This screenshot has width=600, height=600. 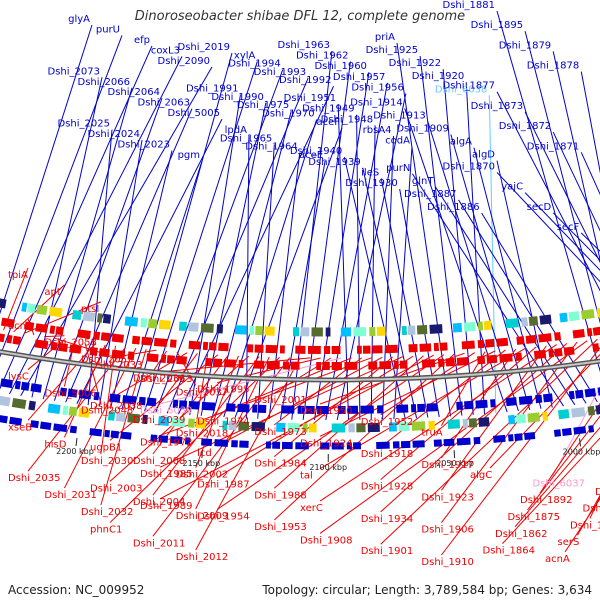 What do you see at coordinates (223, 421) in the screenshot?
I see `reverse-gene-label: Dshi_1974` at bounding box center [223, 421].